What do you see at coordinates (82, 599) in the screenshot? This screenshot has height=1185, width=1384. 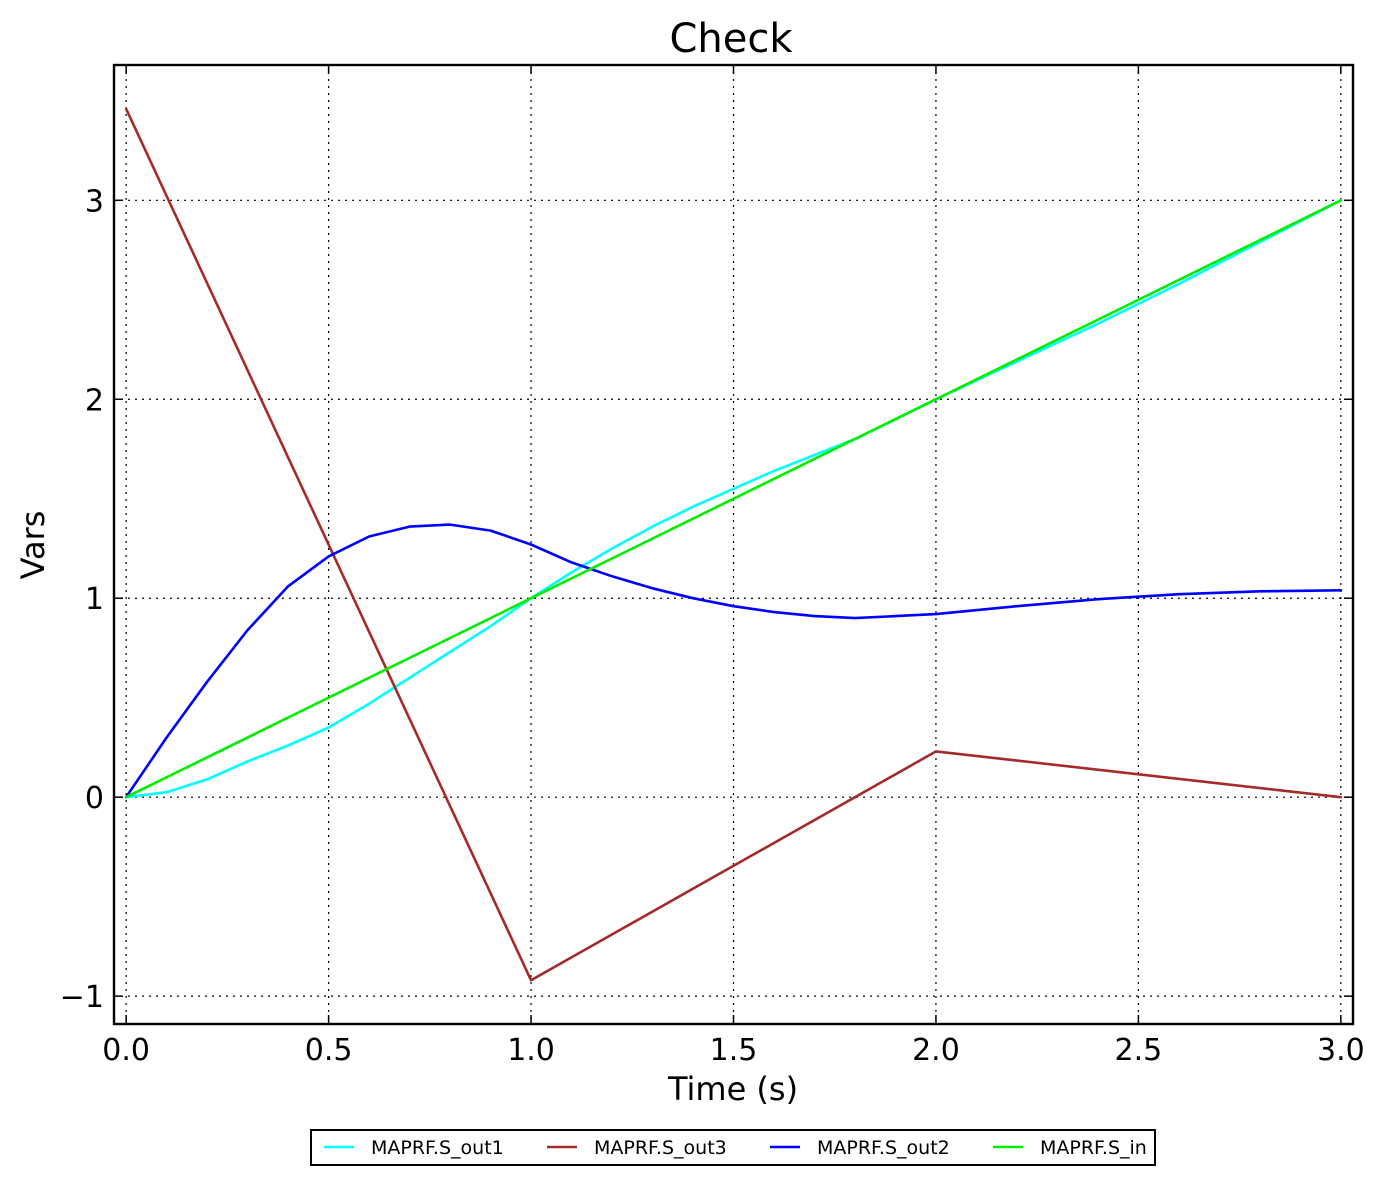 I see `y-tick-labels: −1 0 1 2 3` at bounding box center [82, 599].